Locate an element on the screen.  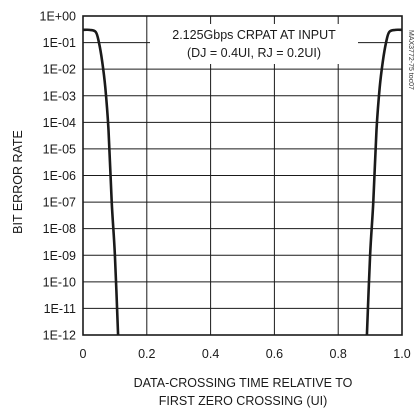
annotation-background is located at coordinates (254, 44).